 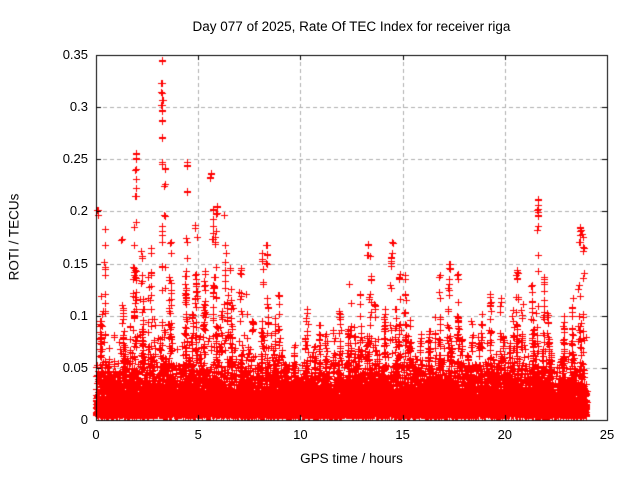 I want to click on x-tick-label: 5, so click(x=198, y=434).